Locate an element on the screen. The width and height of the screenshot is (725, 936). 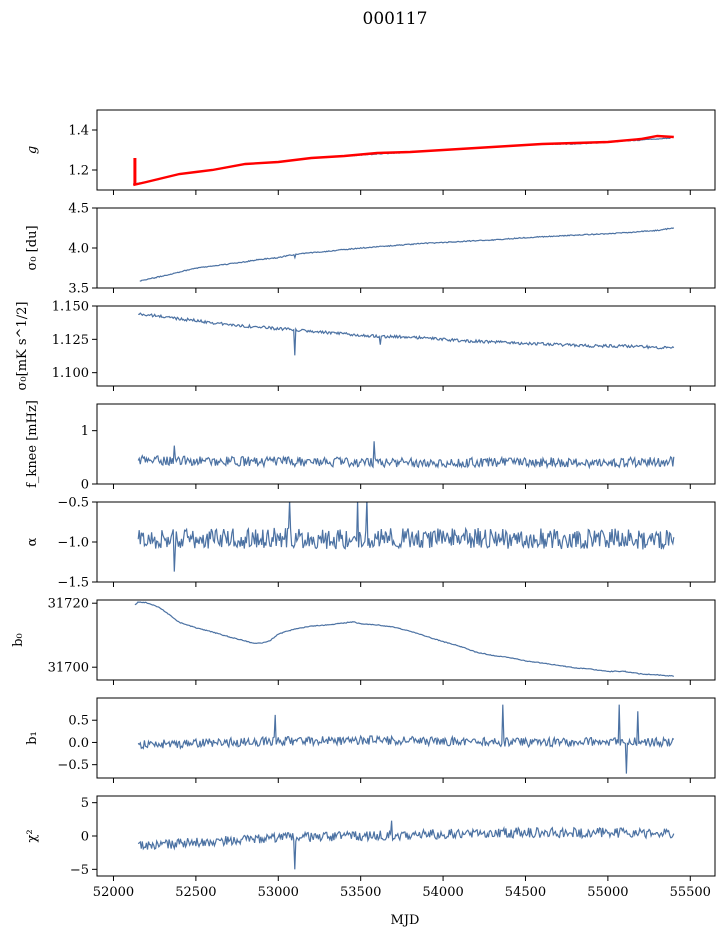
y-axis-label: χ² is located at coordinates (32, 835).